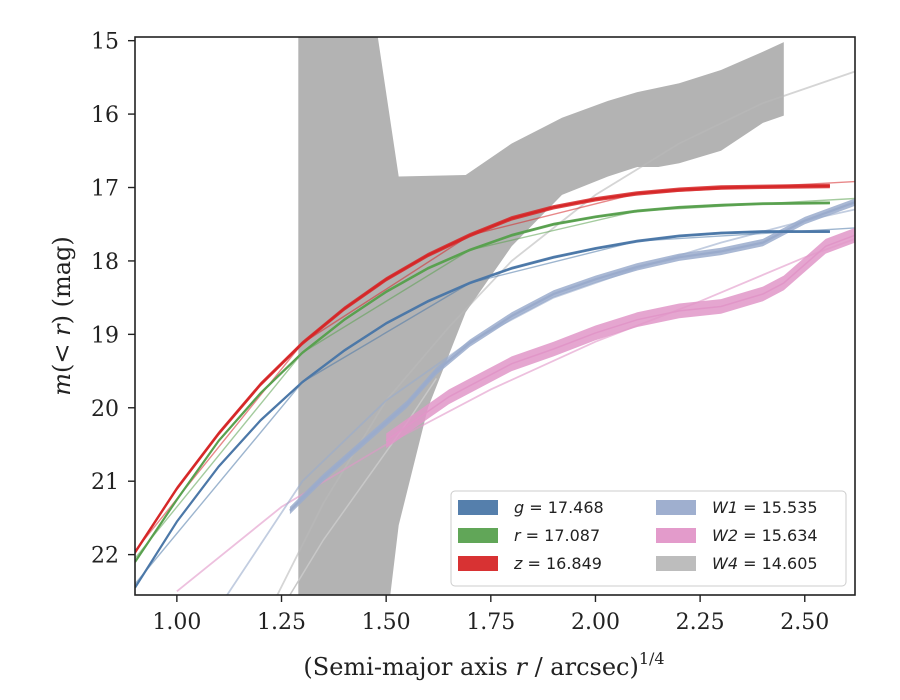 The height and width of the screenshot is (700, 900). What do you see at coordinates (478, 563) in the screenshot?
I see `legend-swatch-z` at bounding box center [478, 563].